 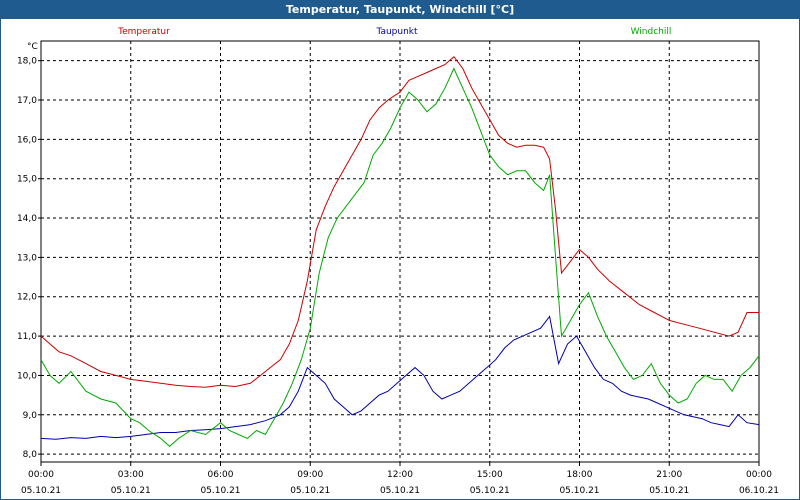 What do you see at coordinates (27, 298) in the screenshot?
I see `y-tick-label: 12,0` at bounding box center [27, 298].